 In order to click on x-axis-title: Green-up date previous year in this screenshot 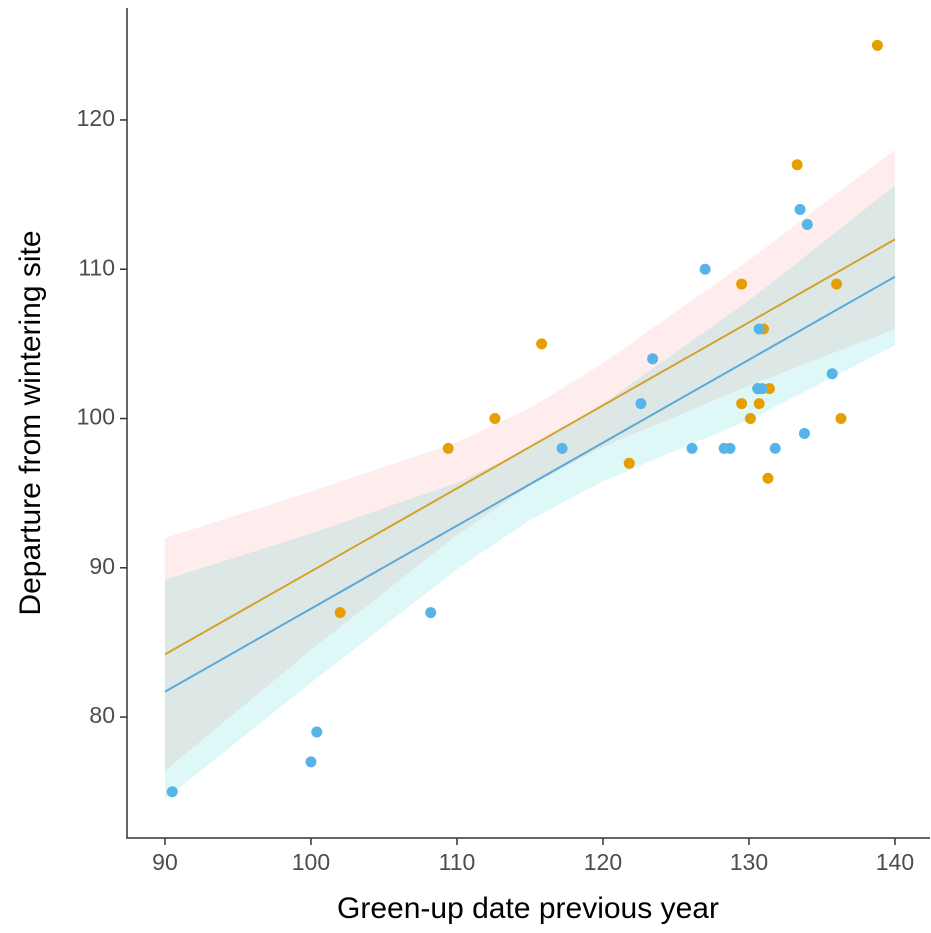, I will do `click(528, 908)`.